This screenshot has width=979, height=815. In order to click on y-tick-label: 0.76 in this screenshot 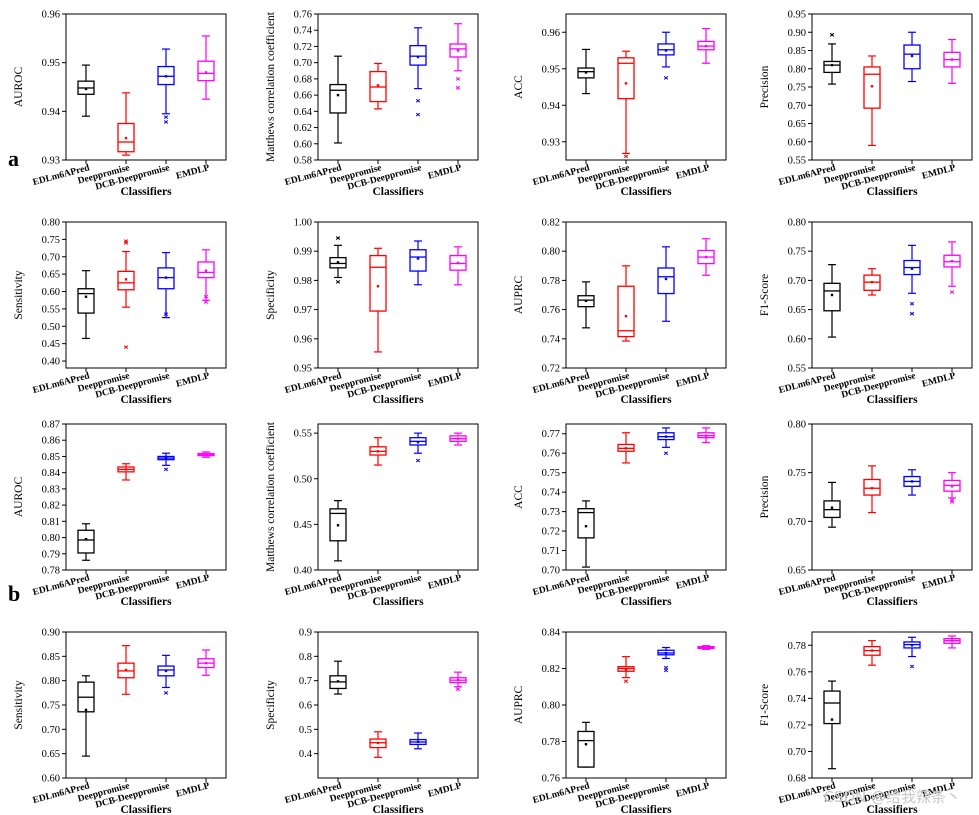, I will do `click(551, 310)`.